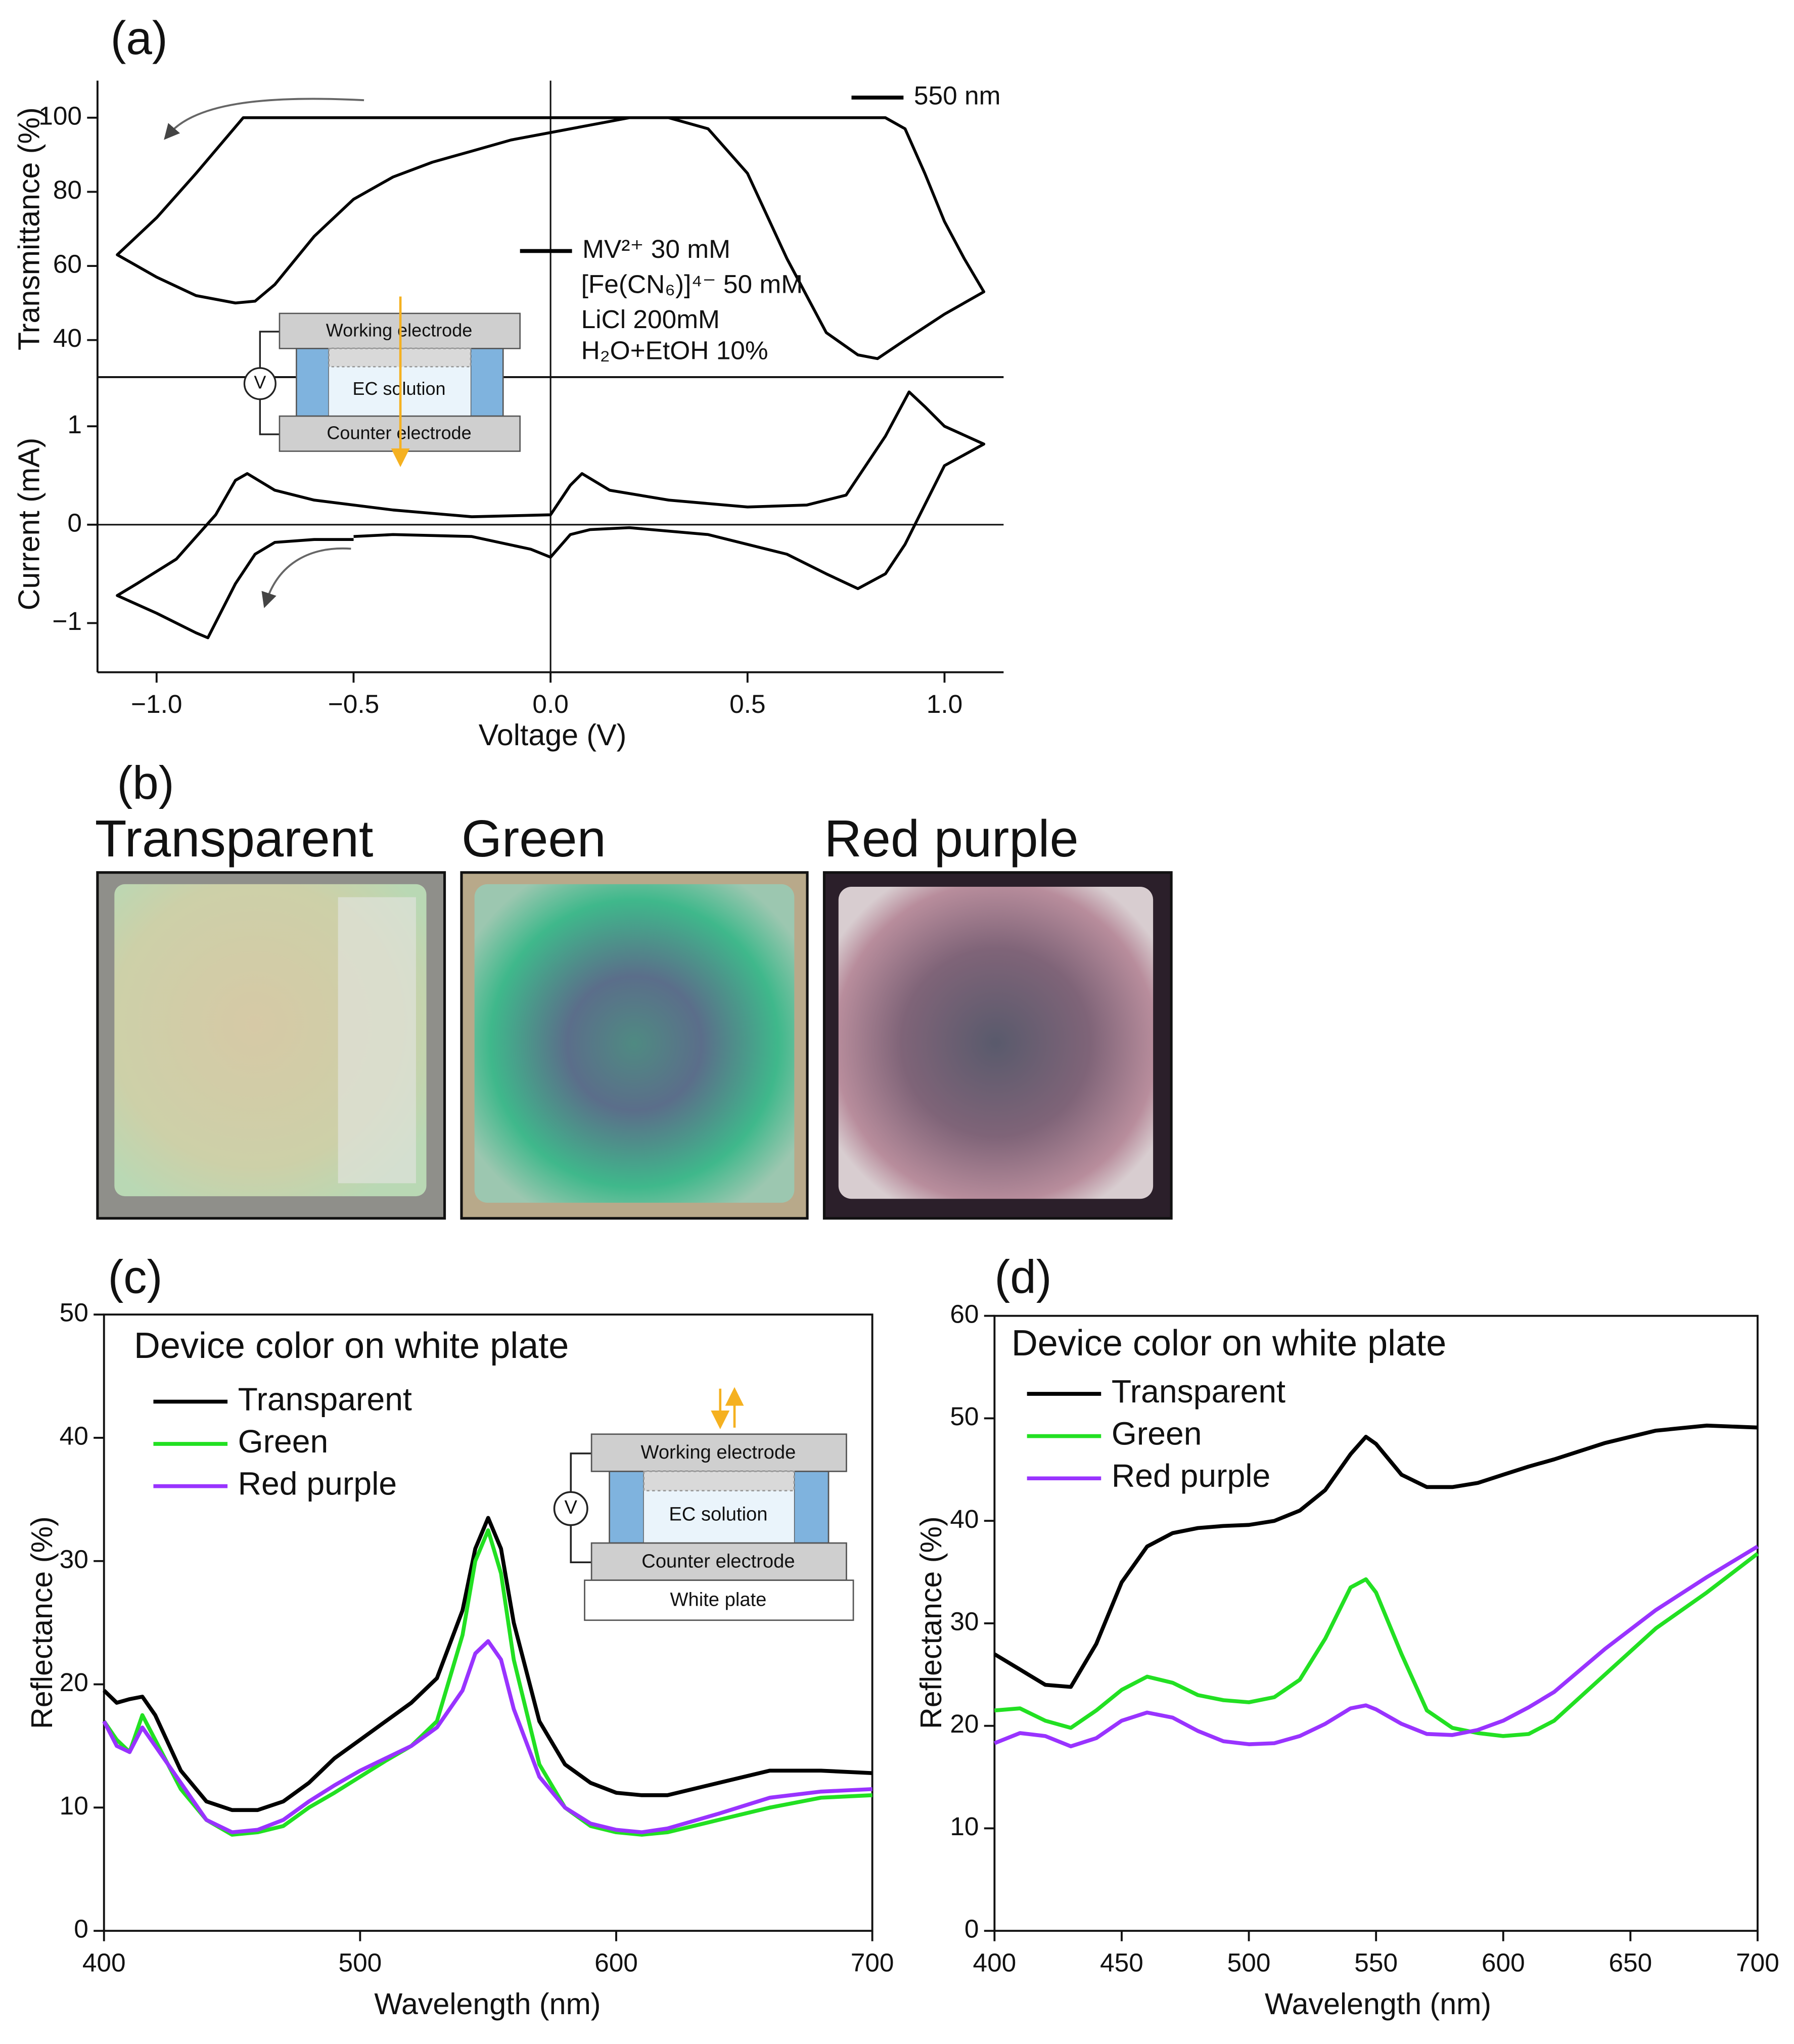 The height and width of the screenshot is (2044, 1794). What do you see at coordinates (1121, 1962) in the screenshot?
I see `x-tick-label: 450` at bounding box center [1121, 1962].